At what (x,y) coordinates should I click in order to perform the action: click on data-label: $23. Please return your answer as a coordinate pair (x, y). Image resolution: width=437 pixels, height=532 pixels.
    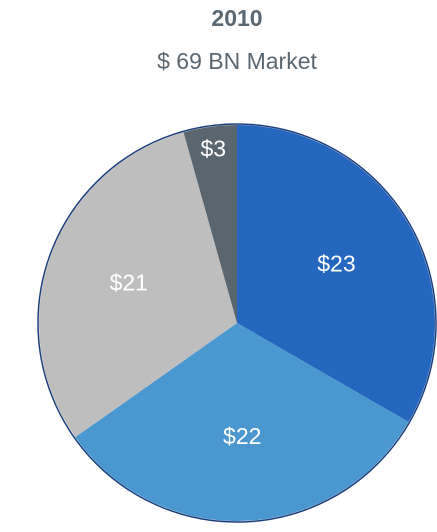
    Looking at the image, I should click on (336, 264).